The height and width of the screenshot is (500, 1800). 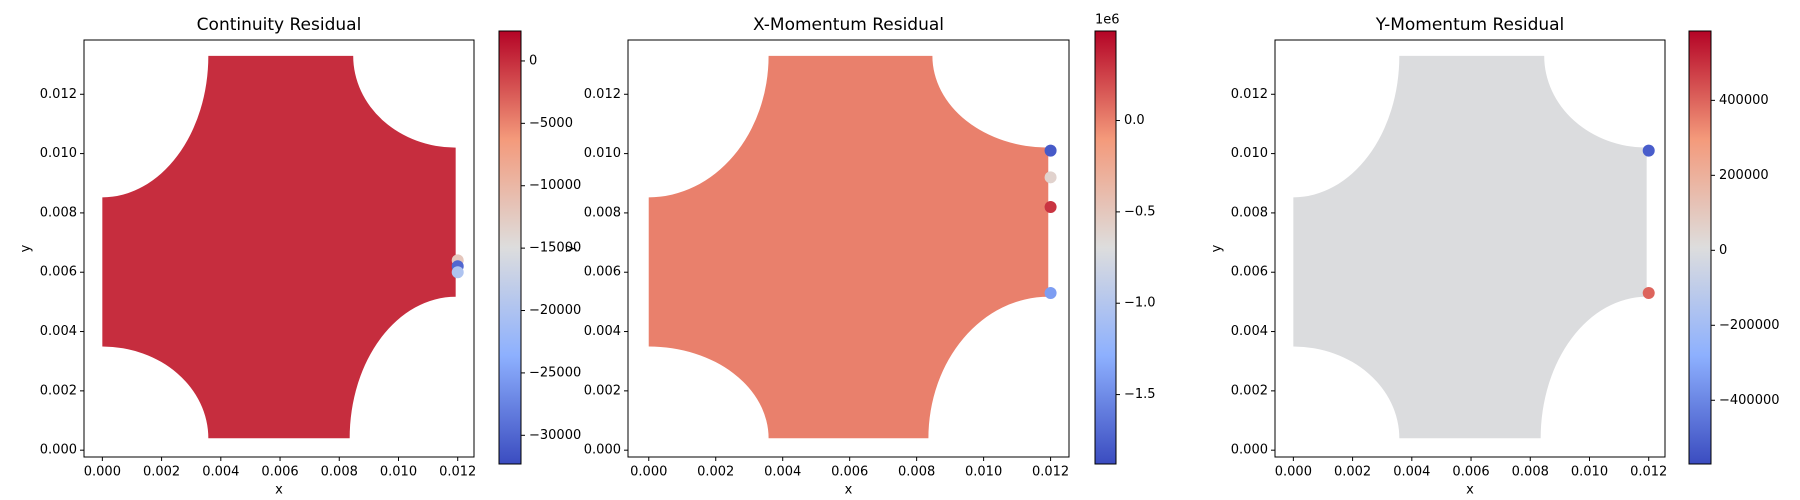 What do you see at coordinates (1140, 394) in the screenshot?
I see `colorbar-tick-label: −1.5` at bounding box center [1140, 394].